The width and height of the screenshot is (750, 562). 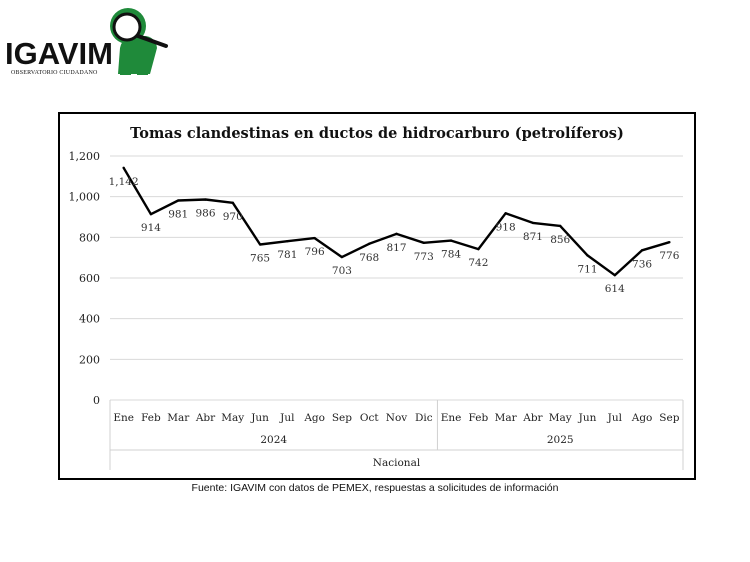 I want to click on data-label: 817, so click(x=396, y=248).